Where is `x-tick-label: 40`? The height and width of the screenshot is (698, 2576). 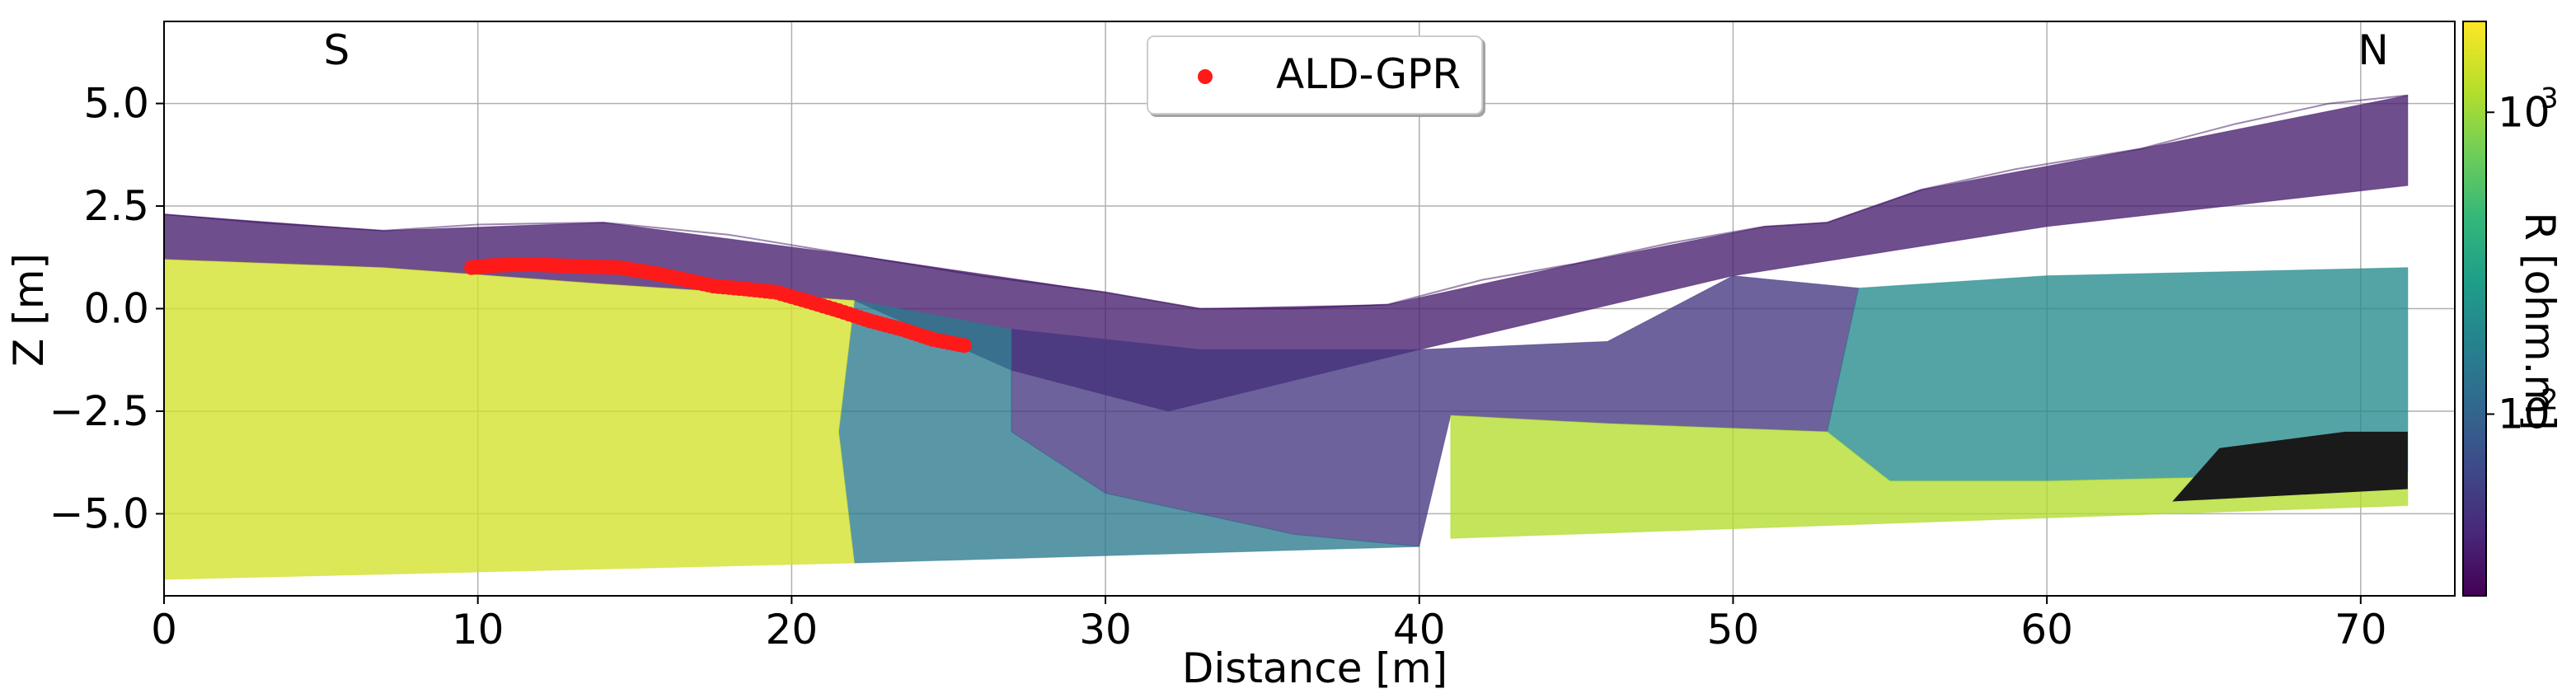 x-tick-label: 40 is located at coordinates (1419, 629).